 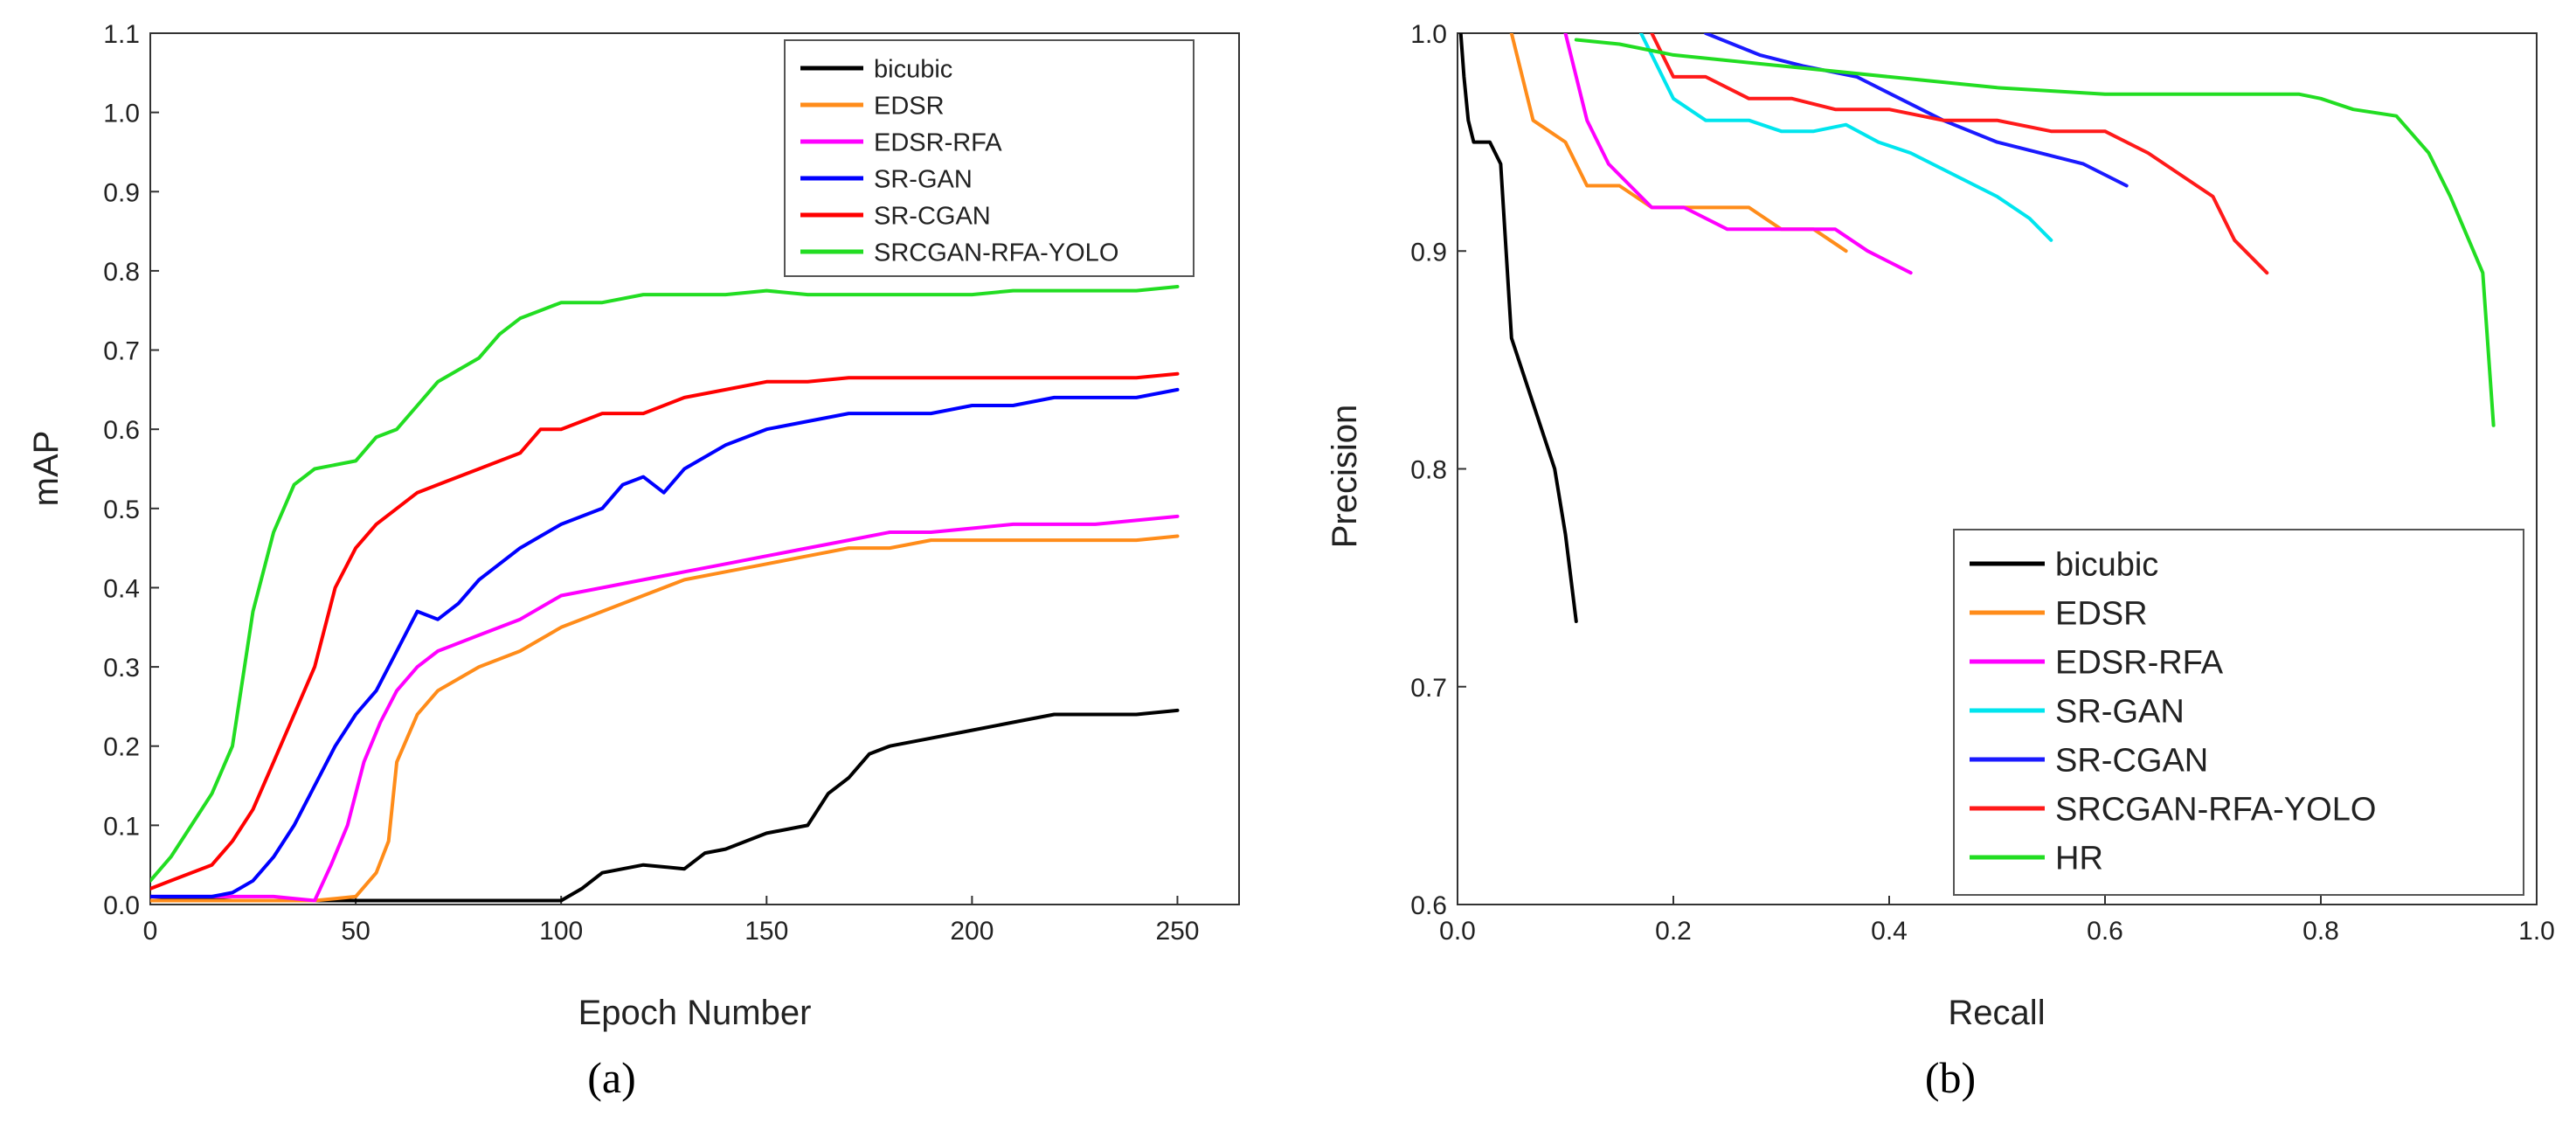 What do you see at coordinates (2215, 810) in the screenshot?
I see `chart-b-legend-label: SRCGAN-RFA-YOLO` at bounding box center [2215, 810].